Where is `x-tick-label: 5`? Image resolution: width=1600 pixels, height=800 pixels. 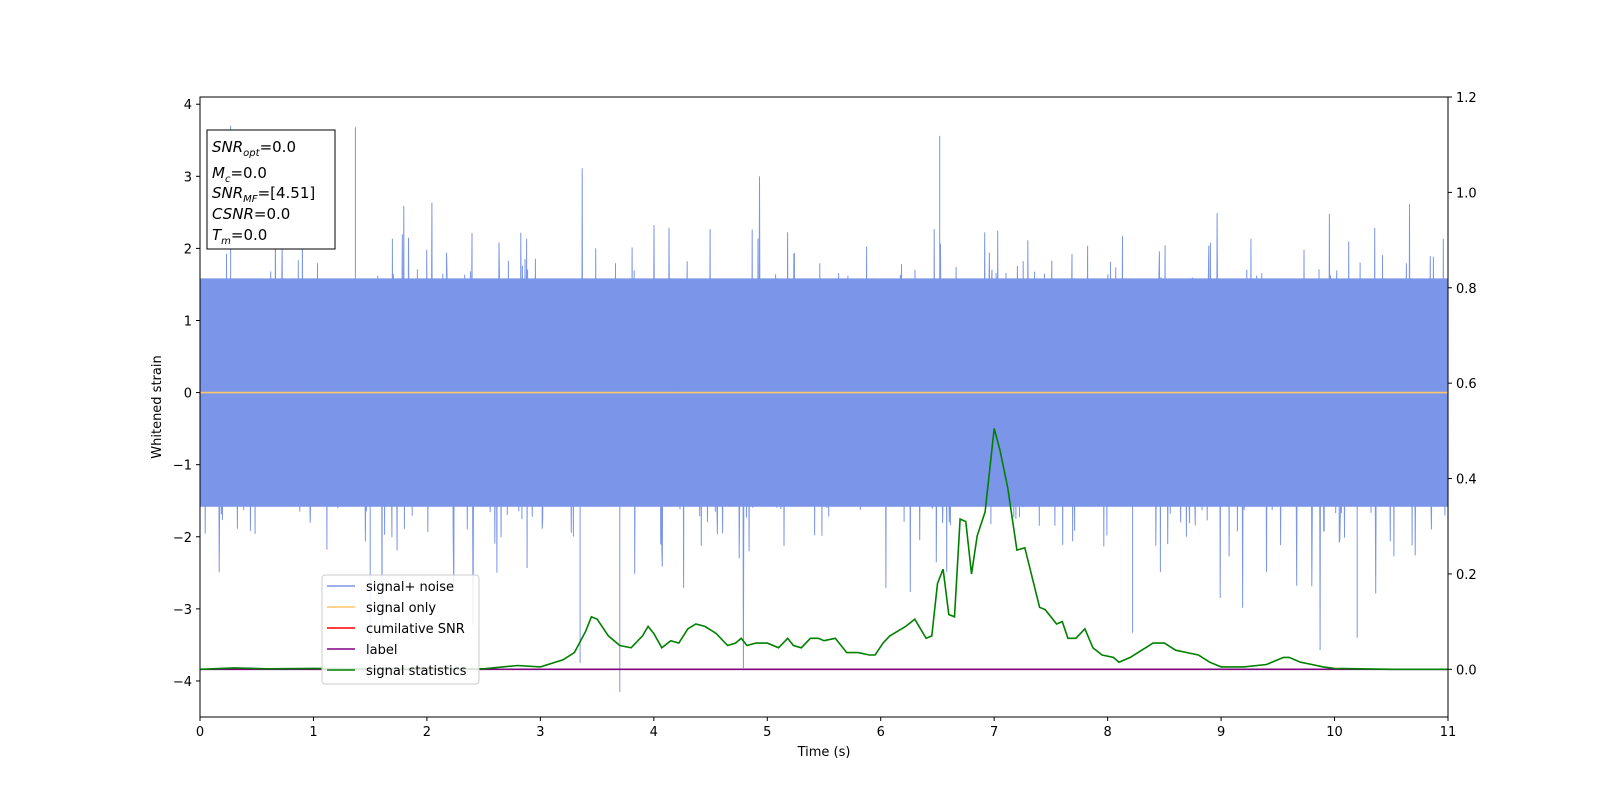
x-tick-label: 5 is located at coordinates (767, 732).